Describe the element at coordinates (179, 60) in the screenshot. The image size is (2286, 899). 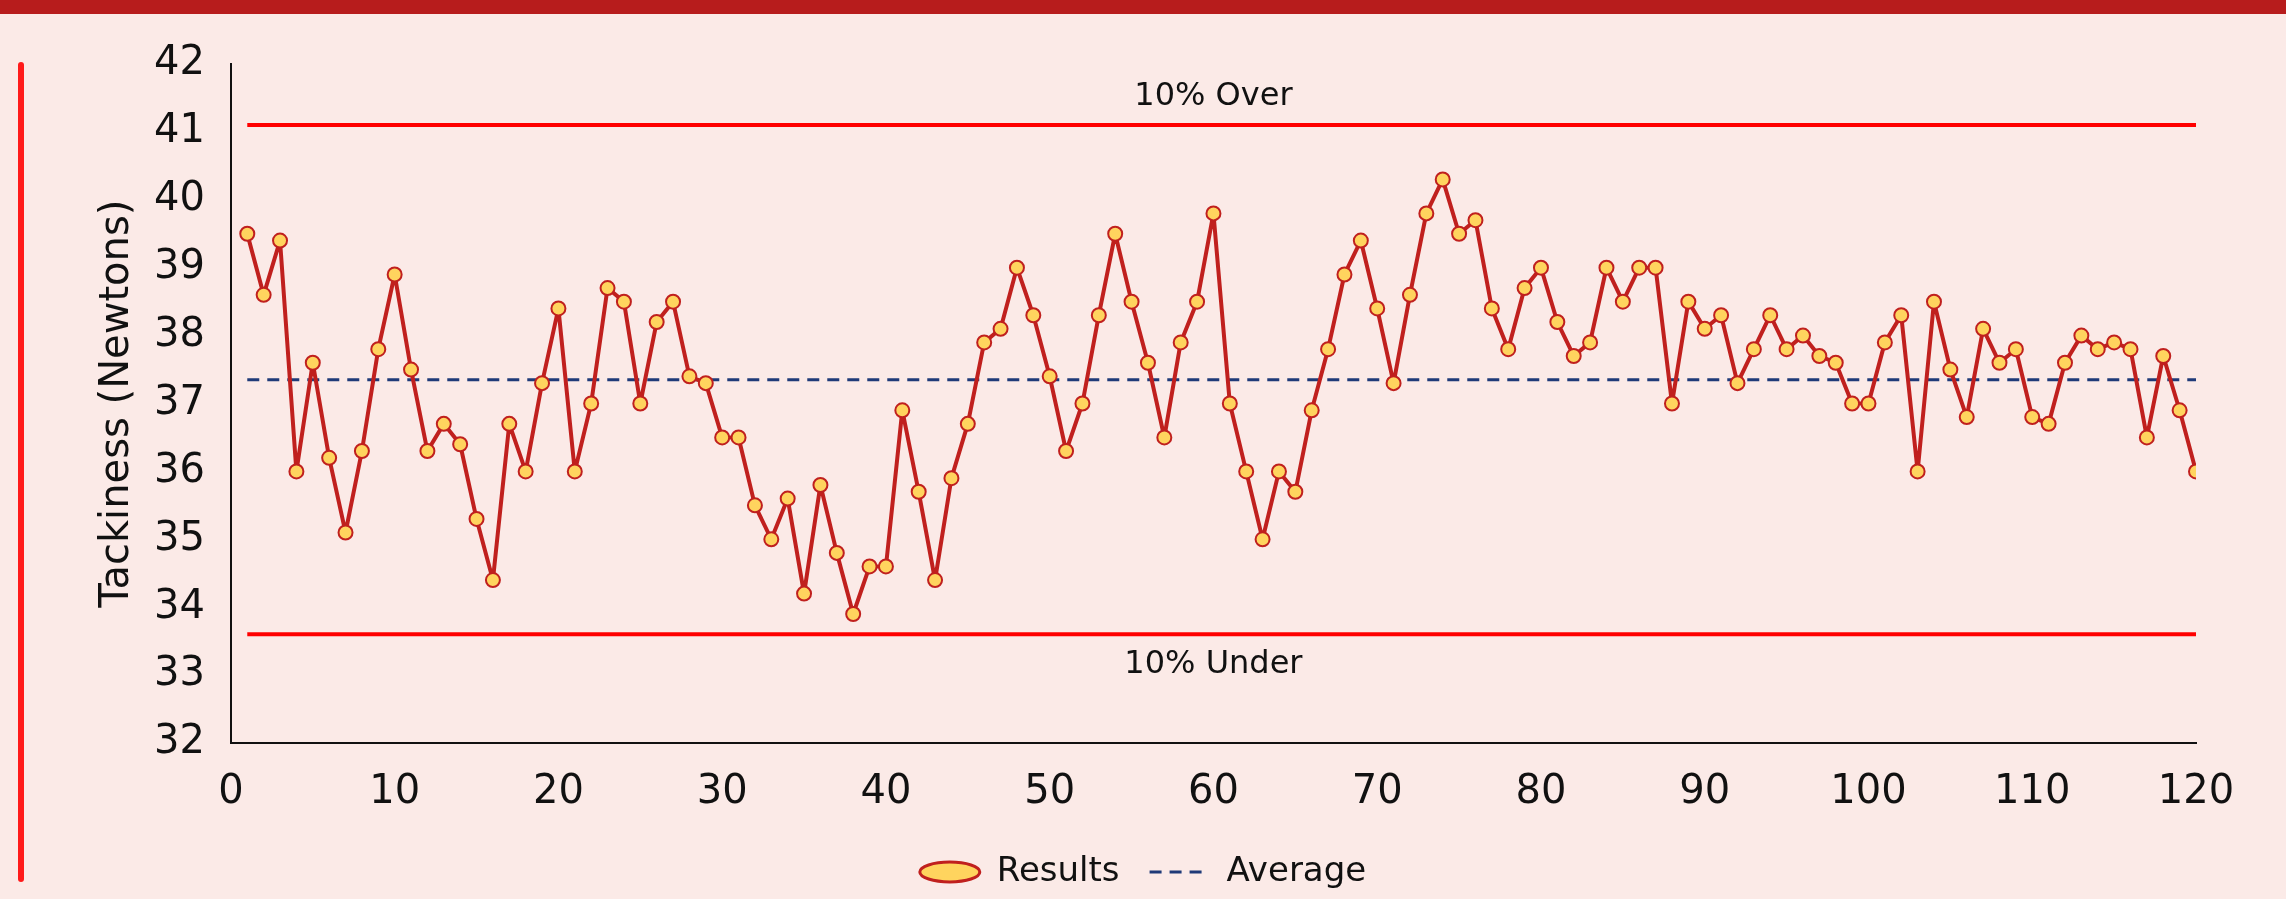
I see `y-tick-label: 42` at that location.